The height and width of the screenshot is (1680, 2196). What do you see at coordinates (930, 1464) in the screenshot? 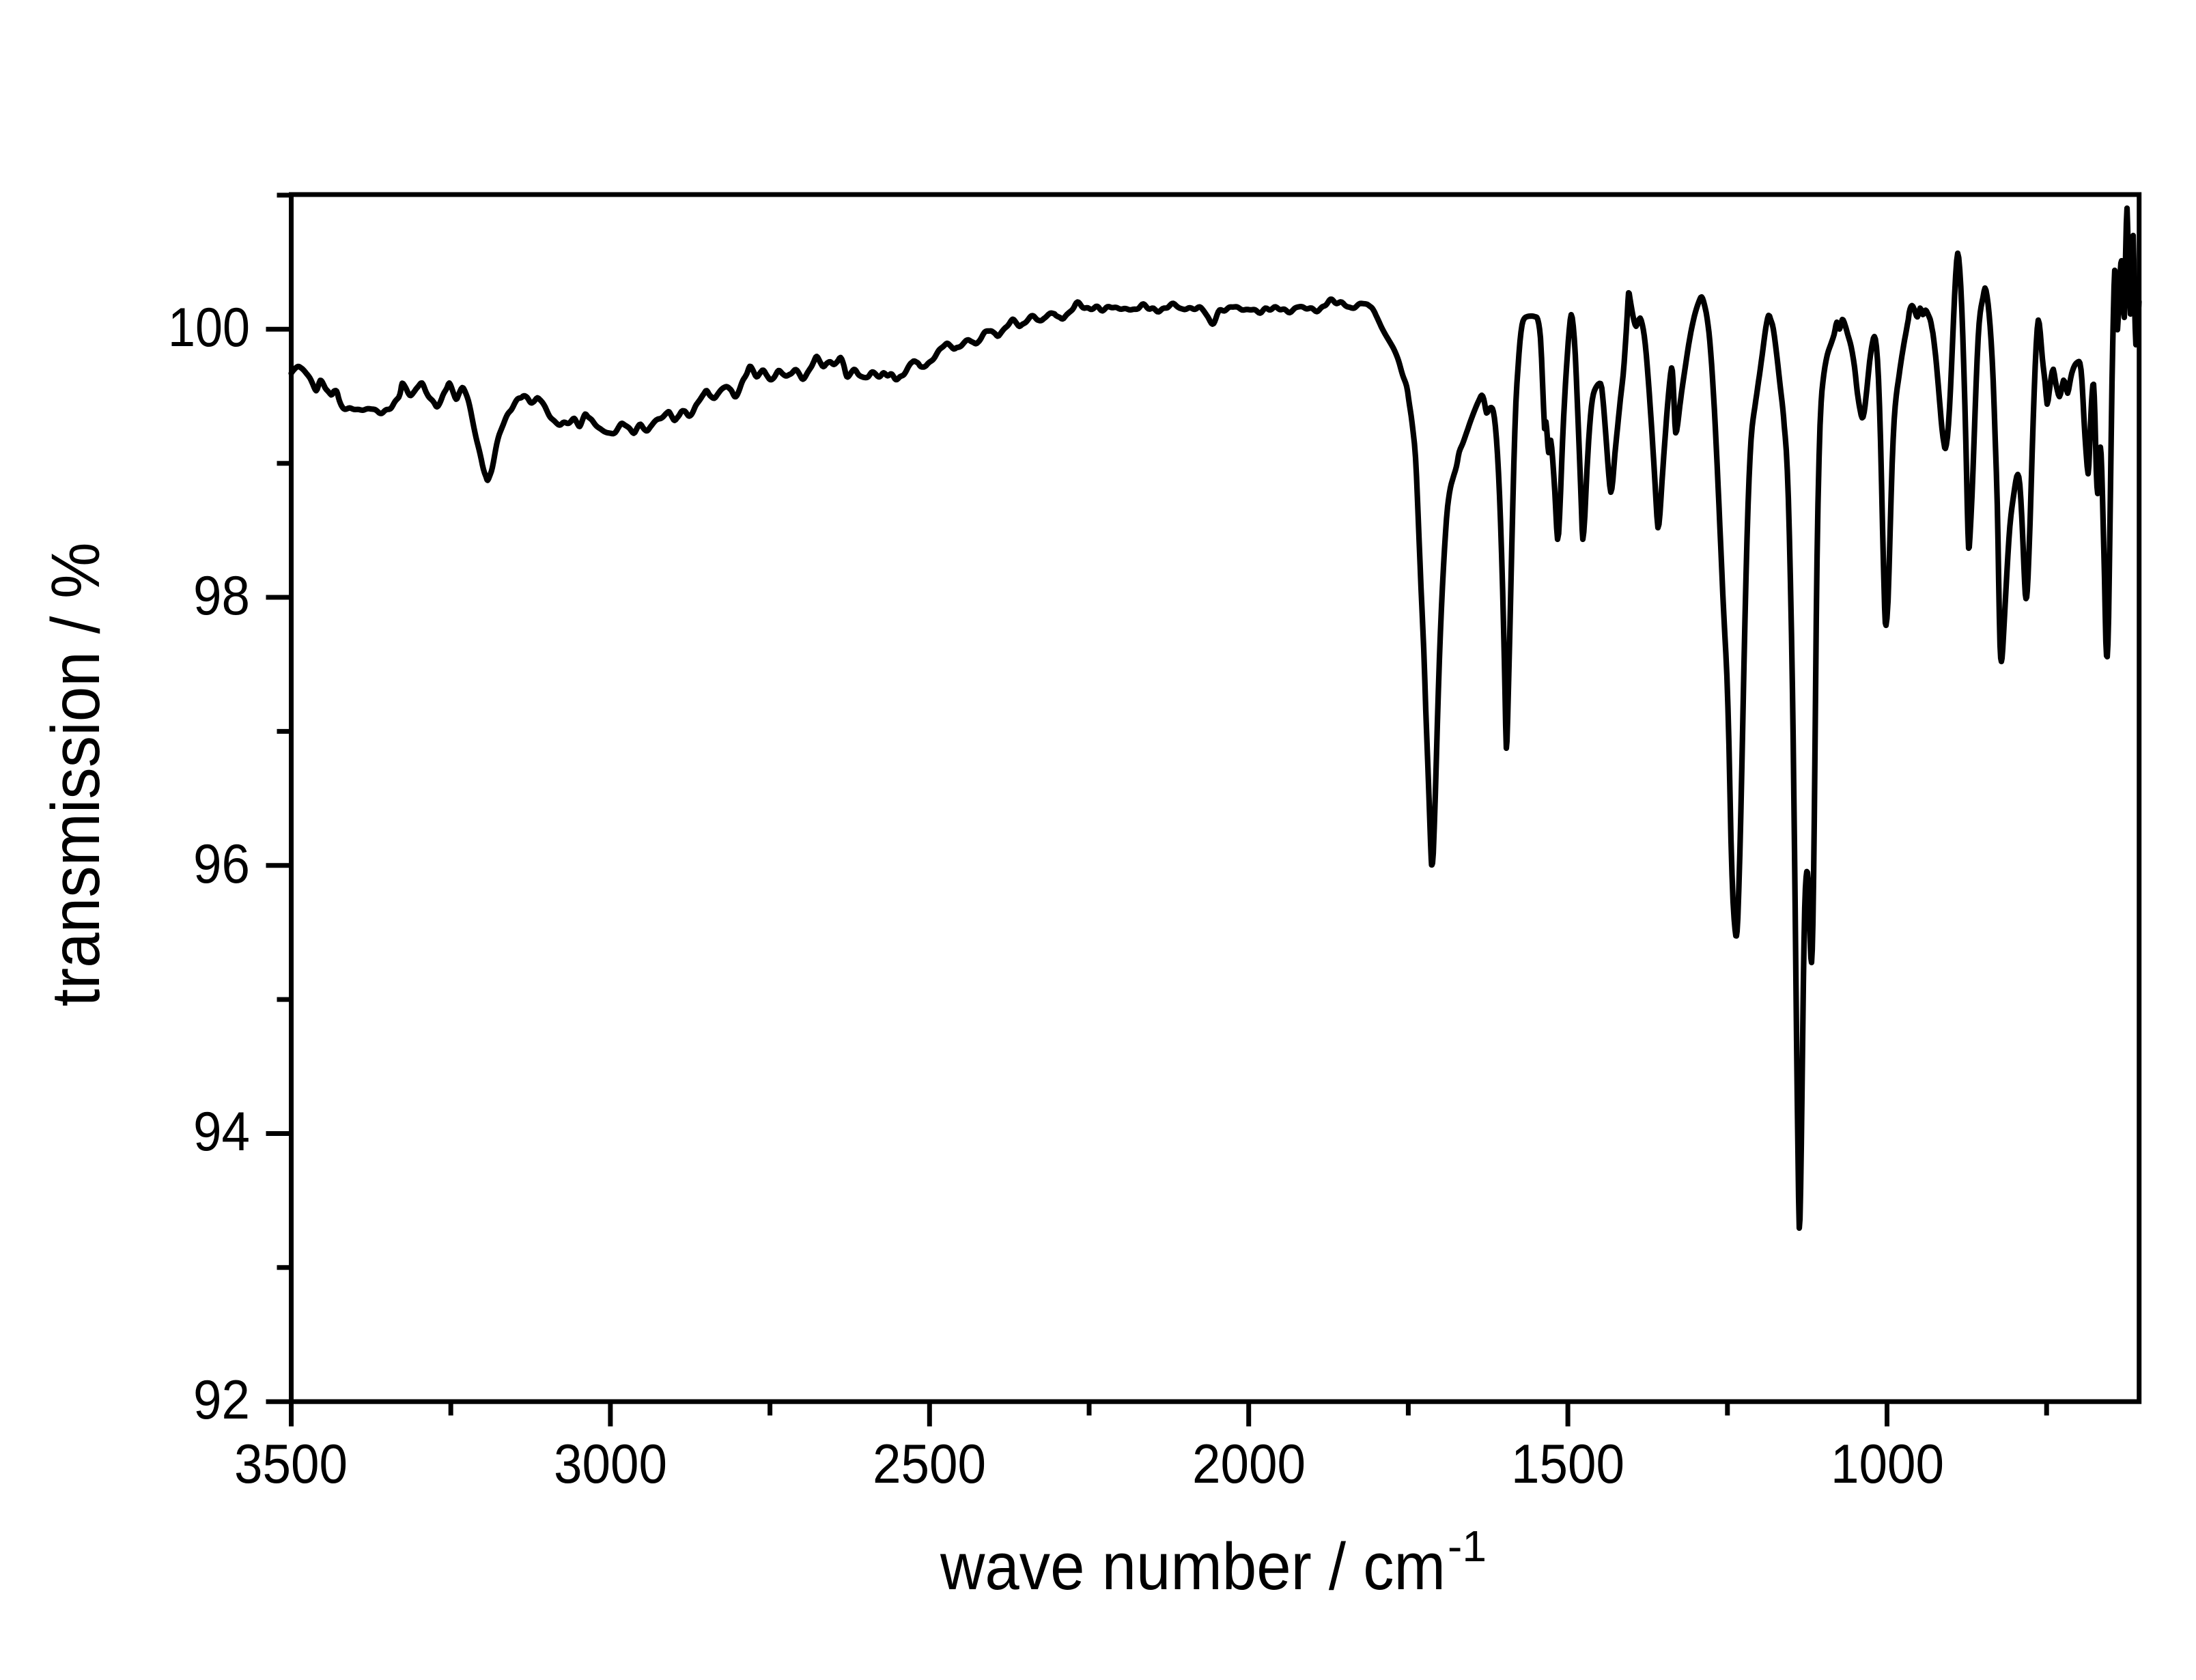
I see `svg-text: 2500` at bounding box center [930, 1464].